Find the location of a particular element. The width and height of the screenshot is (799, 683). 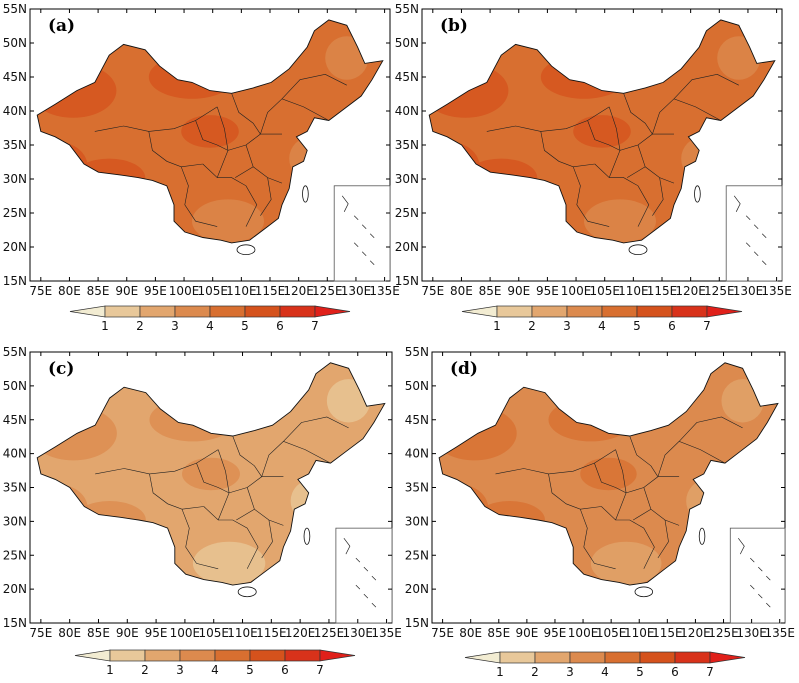

colorbar-label: 4 is located at coordinates (602, 326).